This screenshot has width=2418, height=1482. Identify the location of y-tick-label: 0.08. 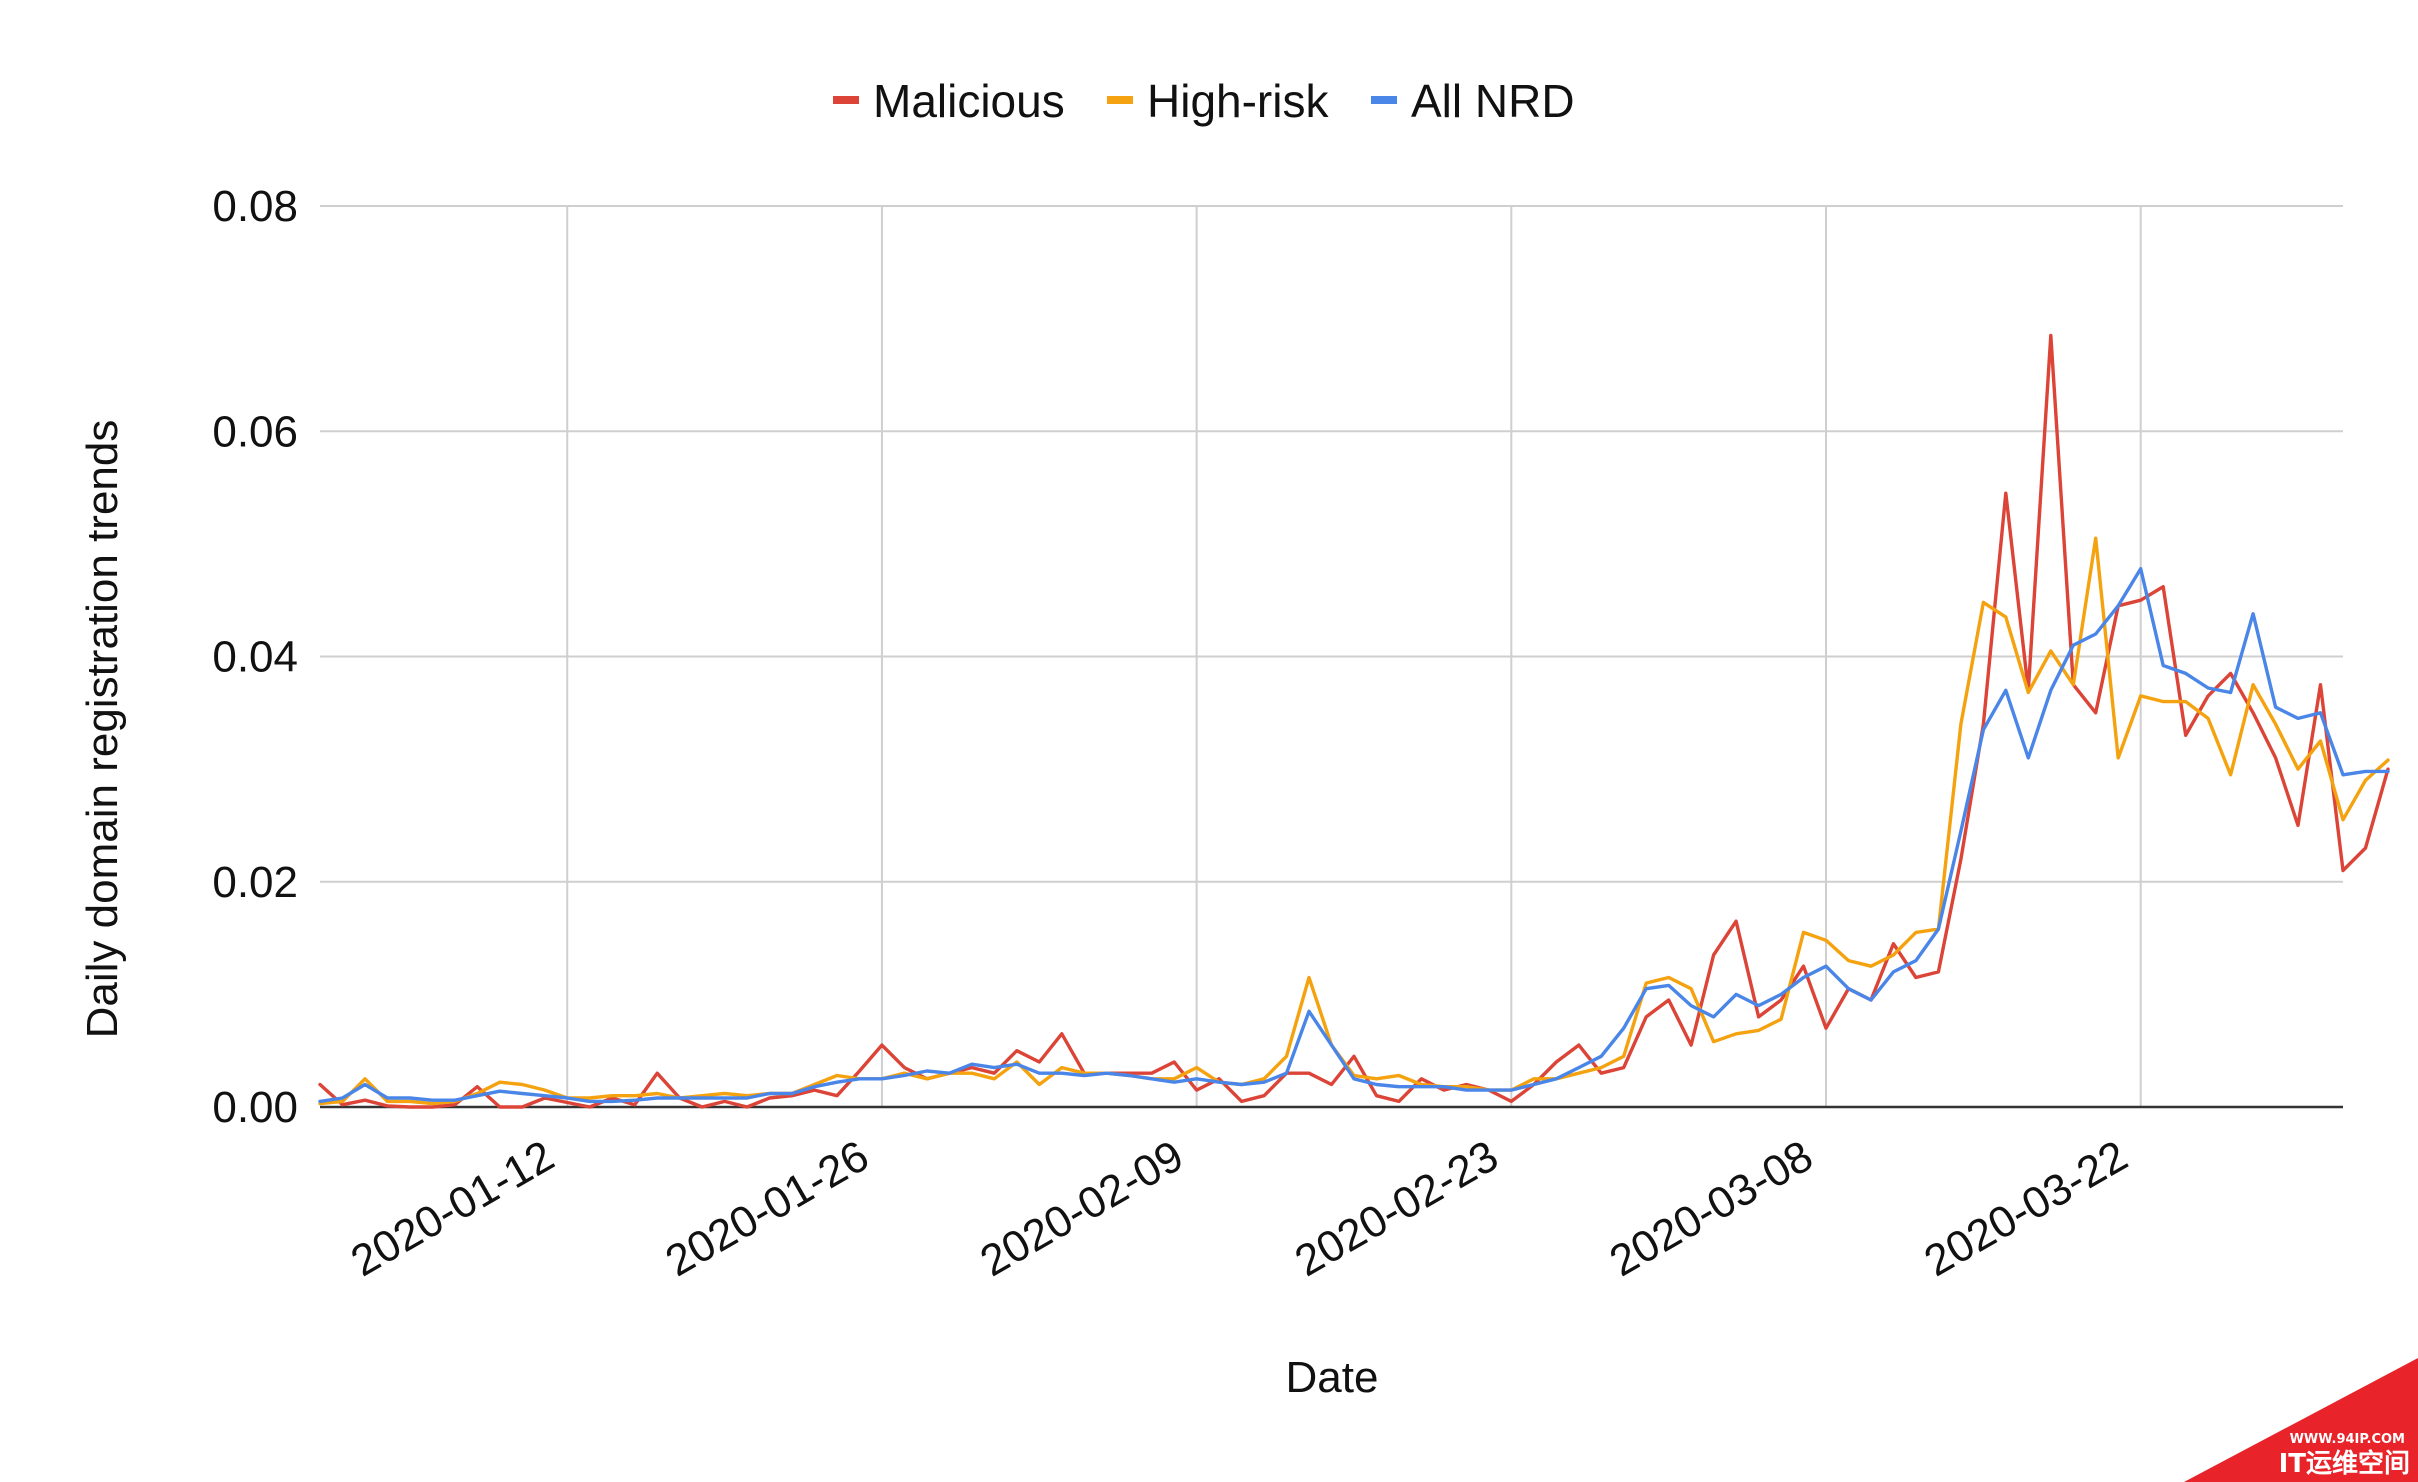
(255, 206).